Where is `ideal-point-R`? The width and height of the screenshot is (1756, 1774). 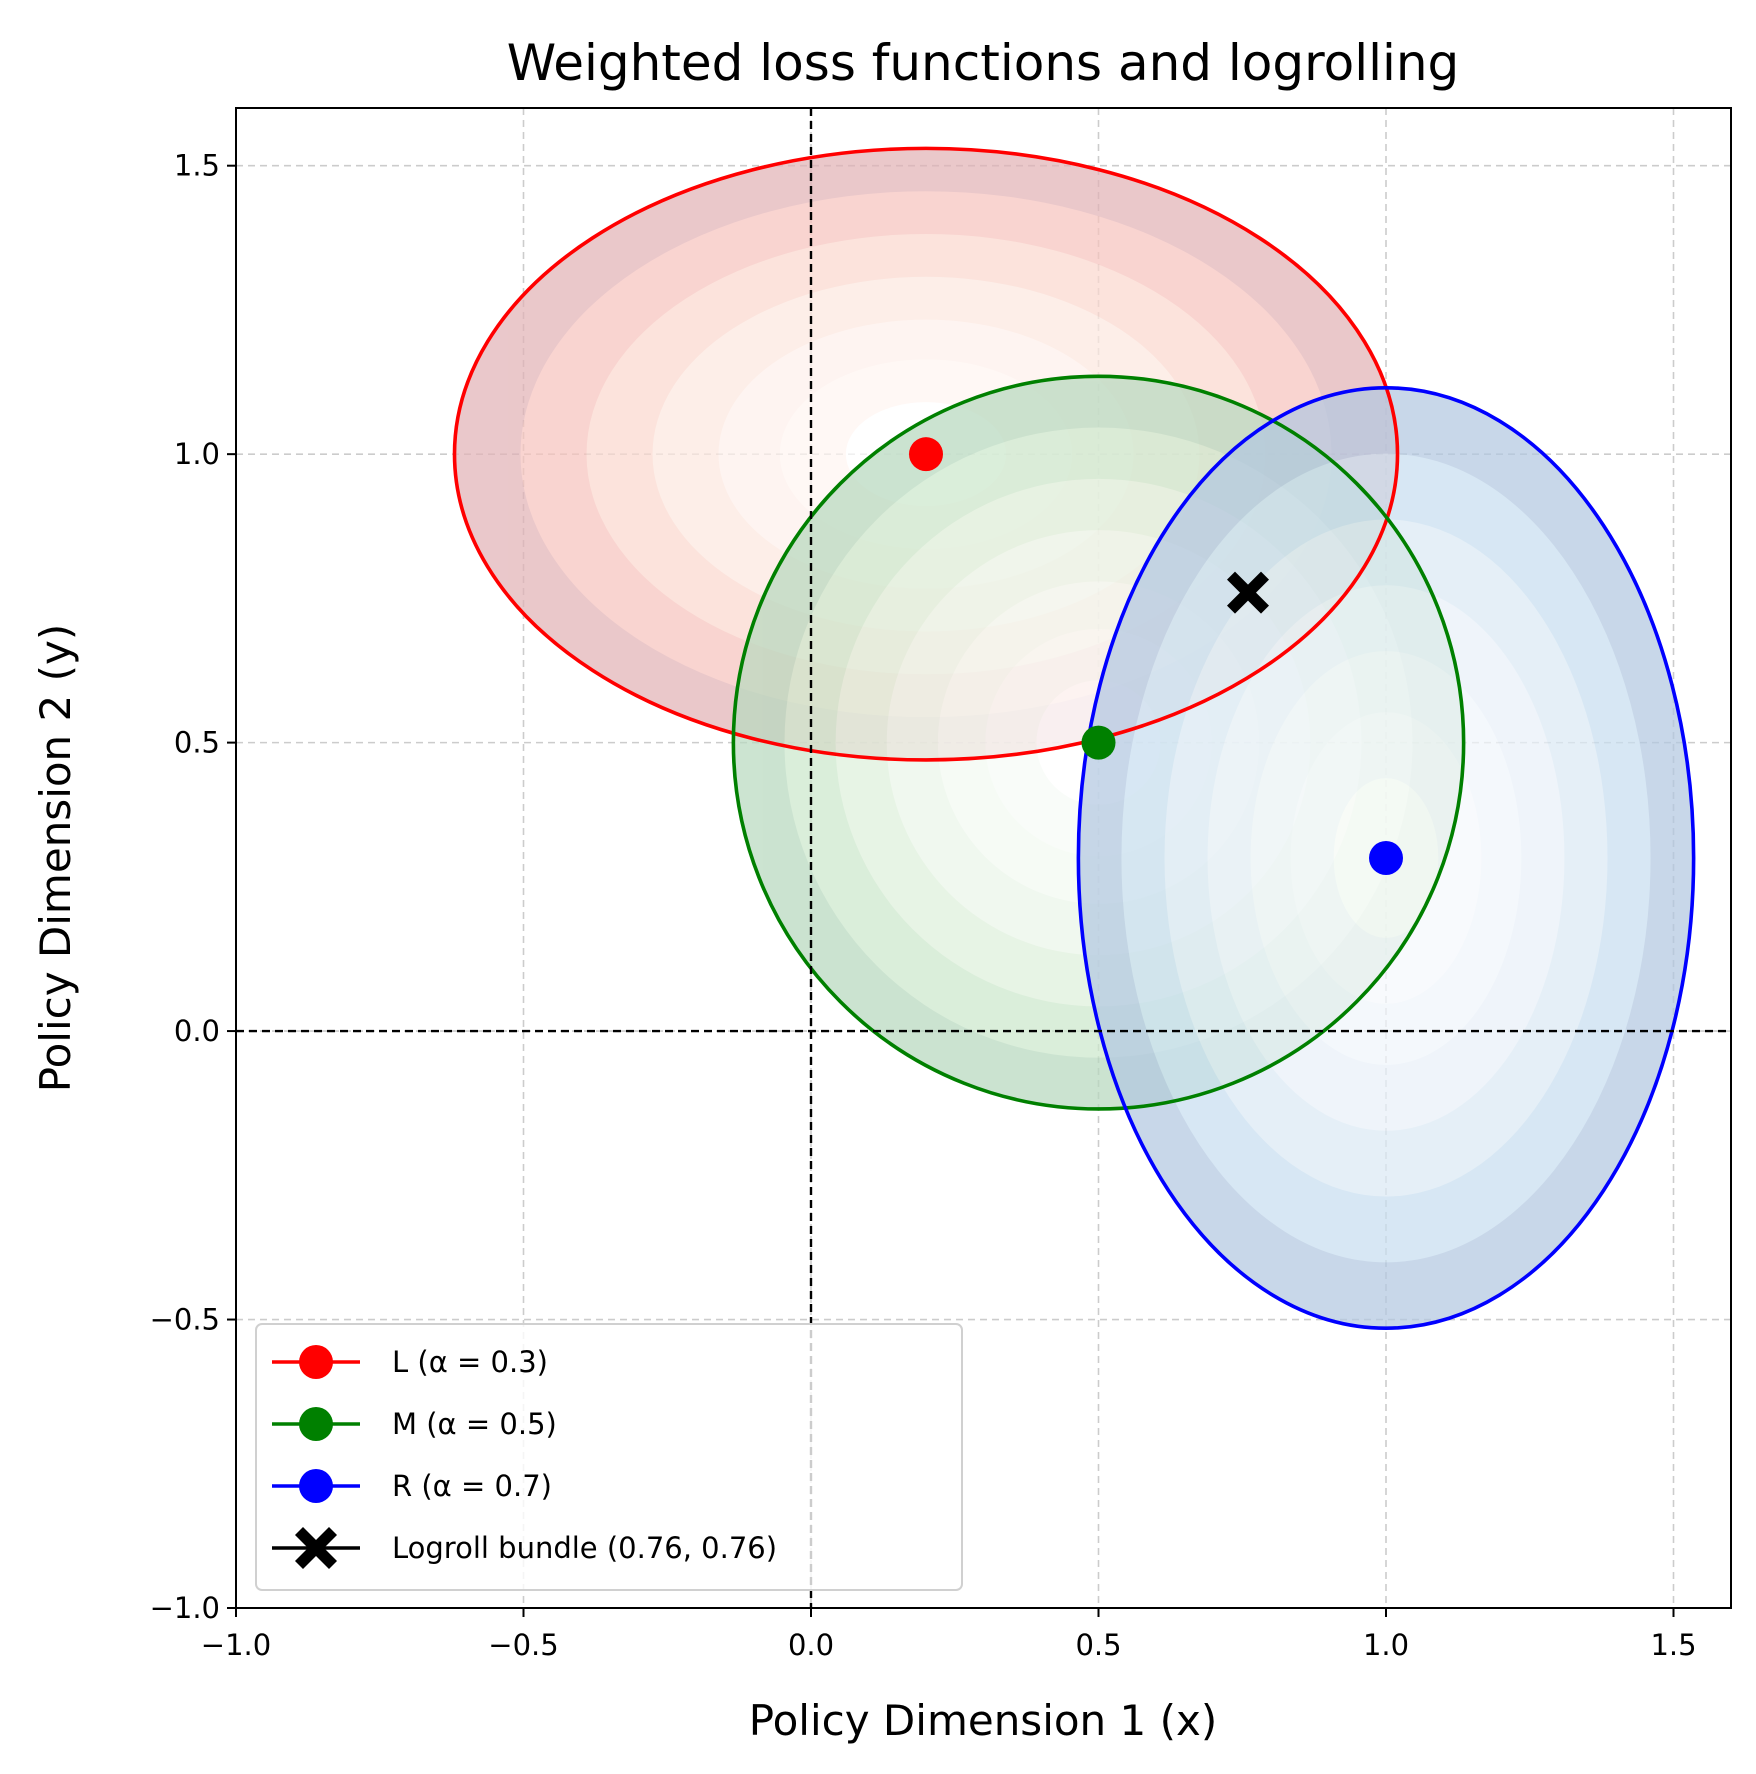 ideal-point-R is located at coordinates (1386, 858).